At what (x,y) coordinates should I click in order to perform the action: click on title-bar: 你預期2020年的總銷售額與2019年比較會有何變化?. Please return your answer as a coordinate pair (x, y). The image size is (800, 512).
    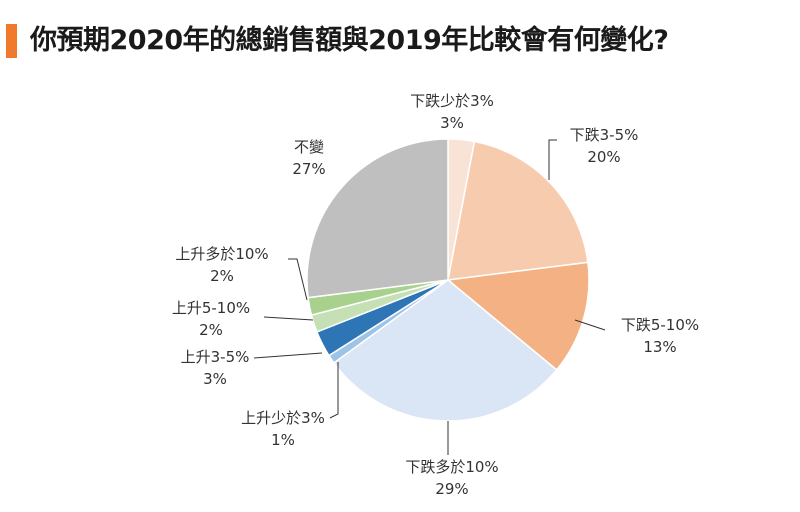
    Looking at the image, I should click on (400, 42).